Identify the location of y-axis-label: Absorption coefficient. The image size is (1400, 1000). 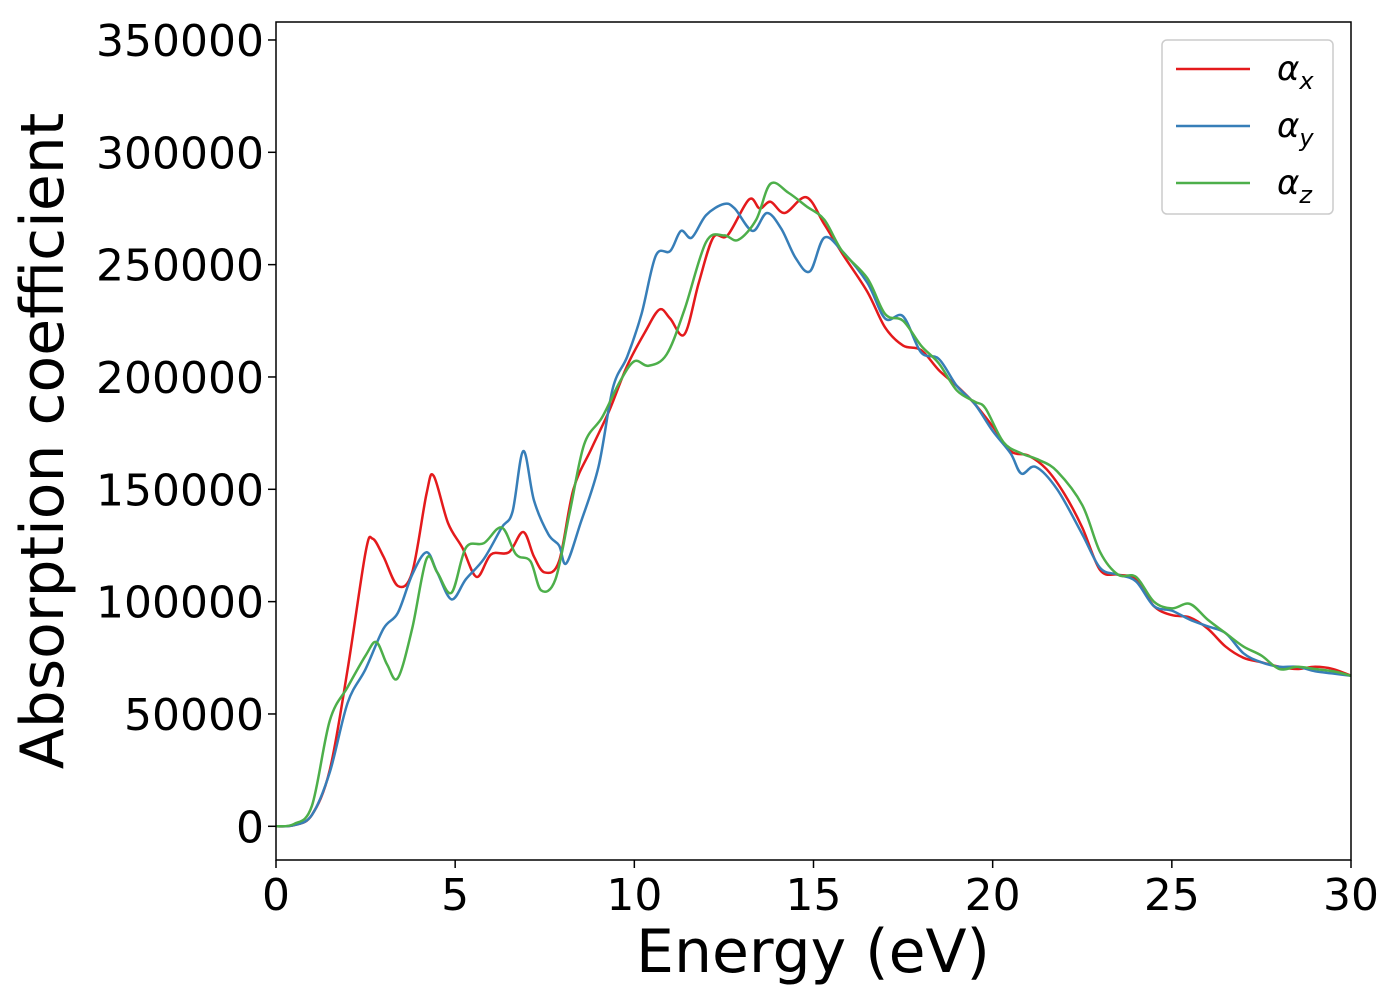
(43, 441).